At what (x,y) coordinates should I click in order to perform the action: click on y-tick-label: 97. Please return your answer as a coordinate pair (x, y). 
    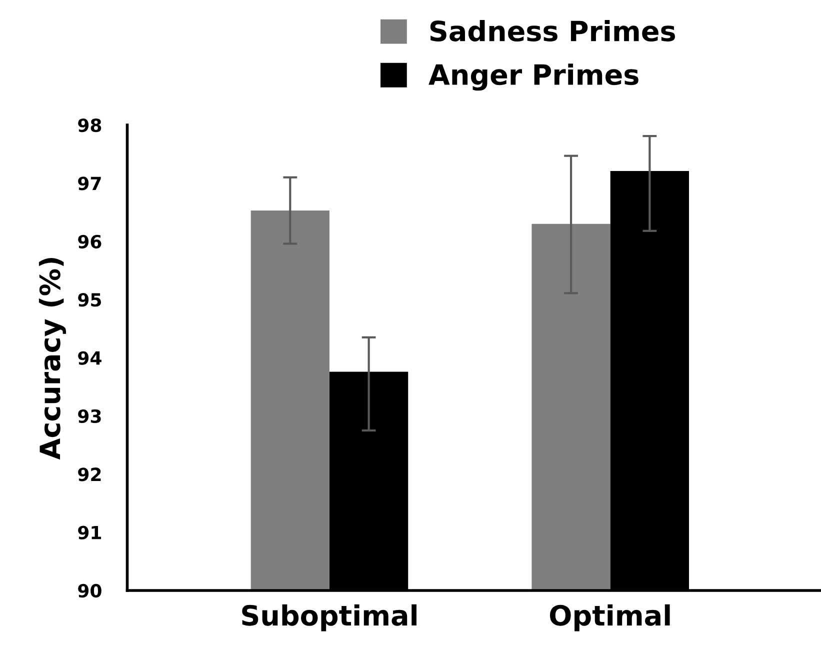
    Looking at the image, I should click on (89, 183).